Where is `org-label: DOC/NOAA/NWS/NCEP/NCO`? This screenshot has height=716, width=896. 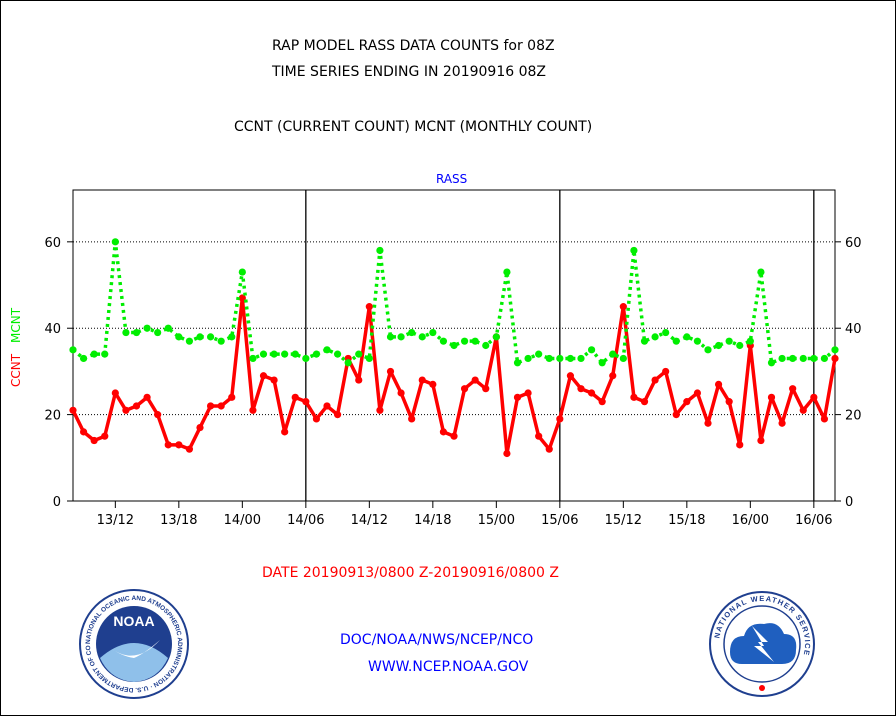
org-label: DOC/NOAA/NWS/NCEP/NCO is located at coordinates (437, 640).